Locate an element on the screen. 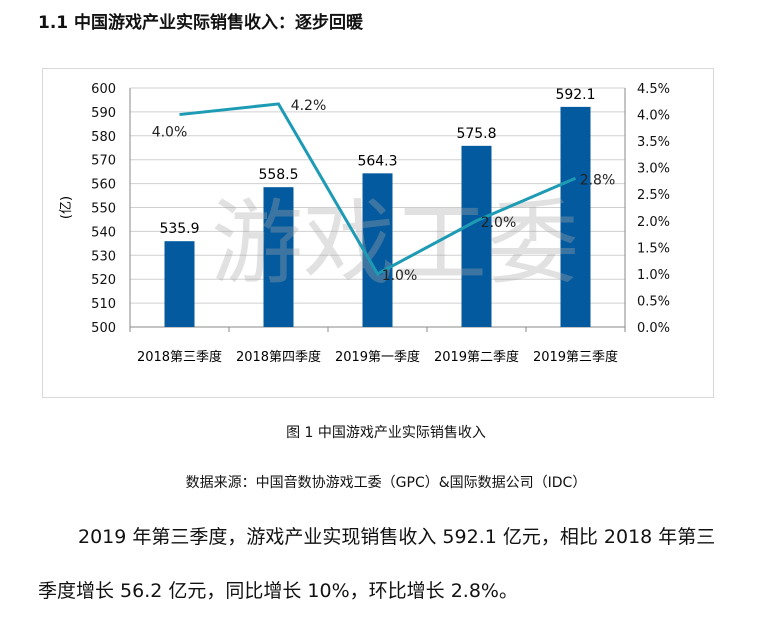 The height and width of the screenshot is (626, 772). y2-tick-label: 4.0% is located at coordinates (653, 116).